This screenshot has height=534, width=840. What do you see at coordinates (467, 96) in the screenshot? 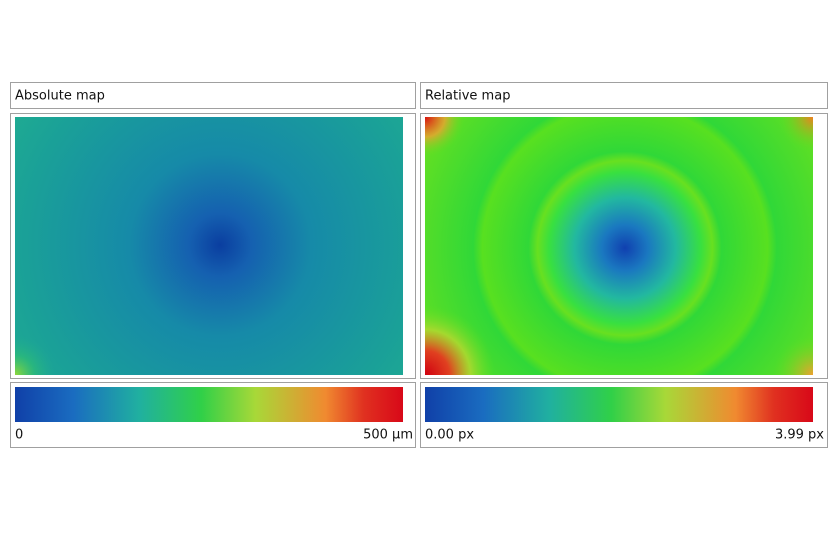
I see `panel-title: Relative map` at bounding box center [467, 96].